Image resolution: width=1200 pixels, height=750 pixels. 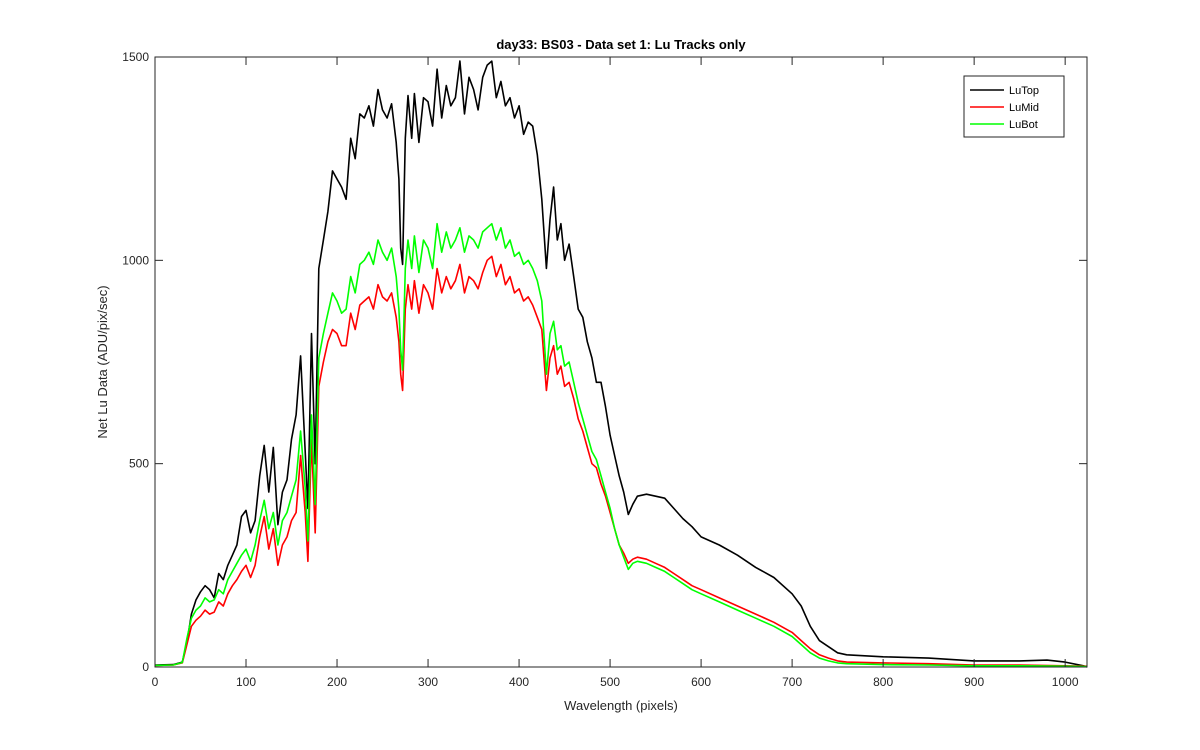 What do you see at coordinates (1065, 682) in the screenshot?
I see `x-tick-label: 1000` at bounding box center [1065, 682].